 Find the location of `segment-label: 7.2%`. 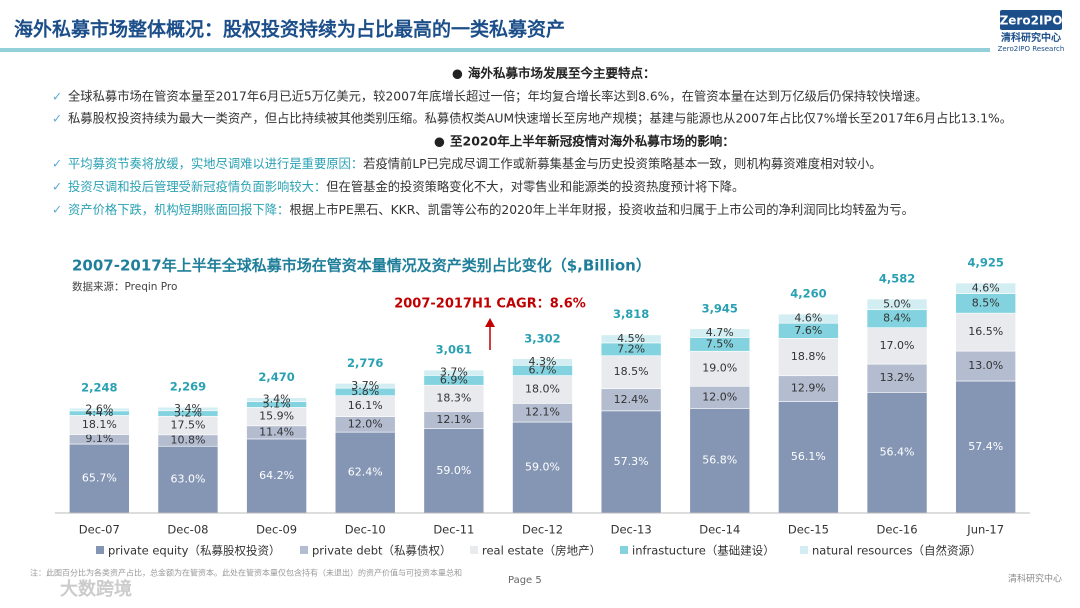

segment-label: 7.2% is located at coordinates (631, 348).